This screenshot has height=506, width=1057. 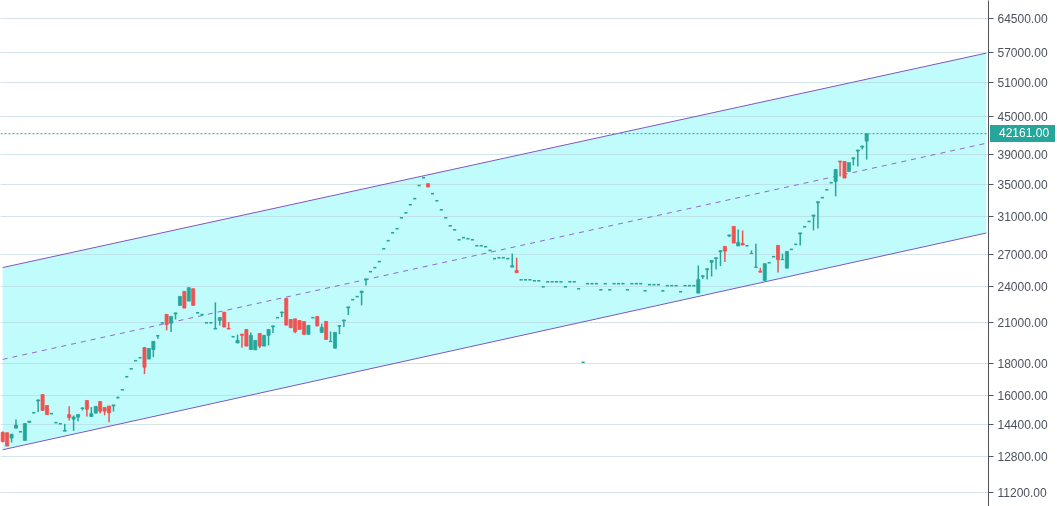 I want to click on y-tick-label: 31000.00, so click(x=1022, y=217).